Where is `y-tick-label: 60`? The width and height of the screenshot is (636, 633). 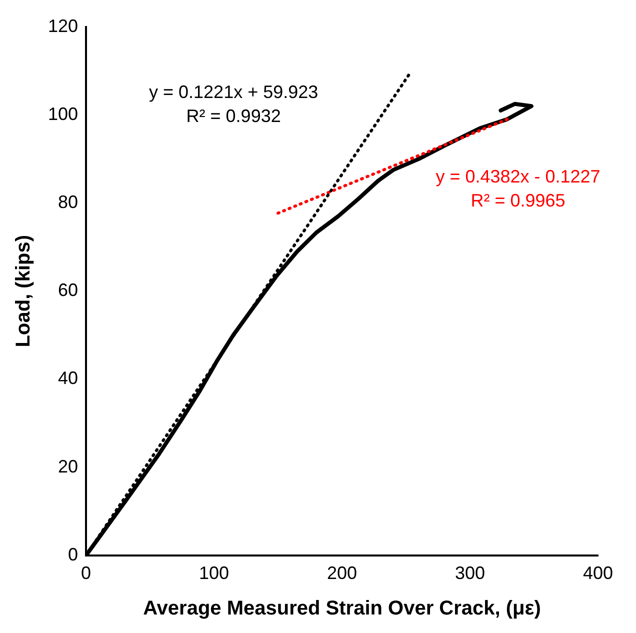 y-tick-label: 60 is located at coordinates (68, 290).